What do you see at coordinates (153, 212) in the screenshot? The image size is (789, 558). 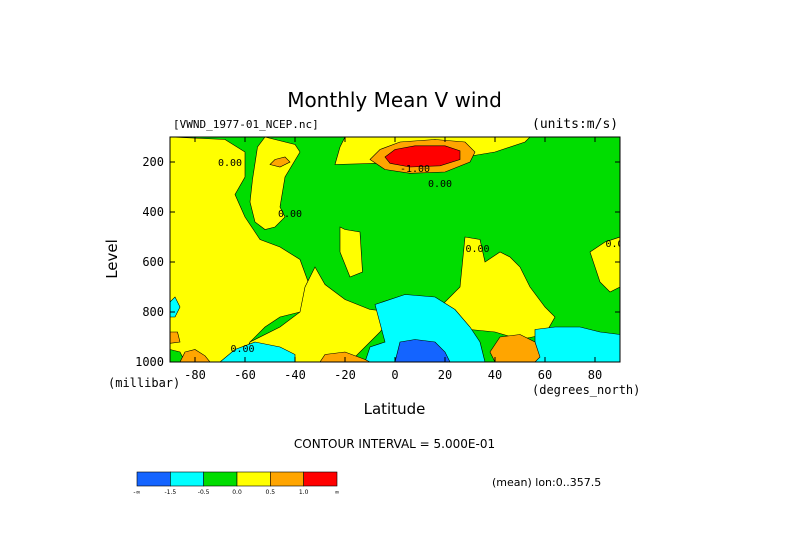 I see `y-tick-label: 400` at bounding box center [153, 212].